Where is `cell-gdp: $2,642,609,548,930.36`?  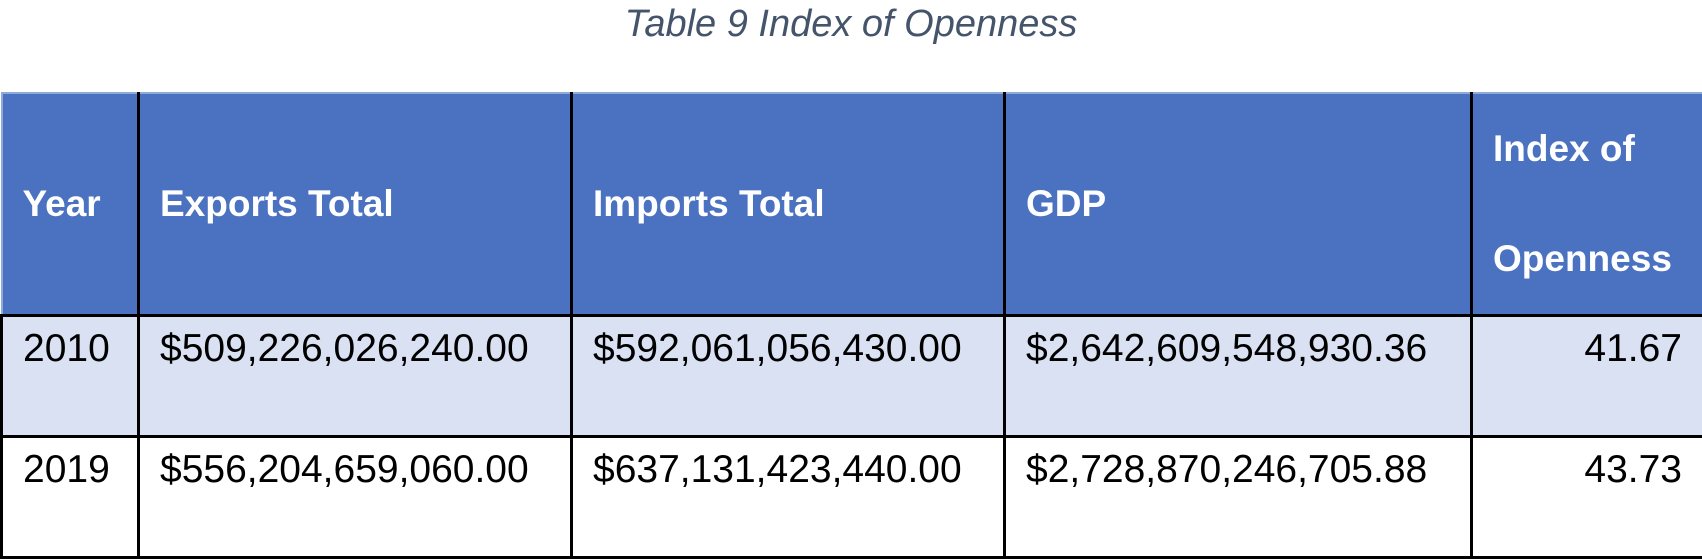
cell-gdp: $2,642,609,548,930.36 is located at coordinates (1238, 376).